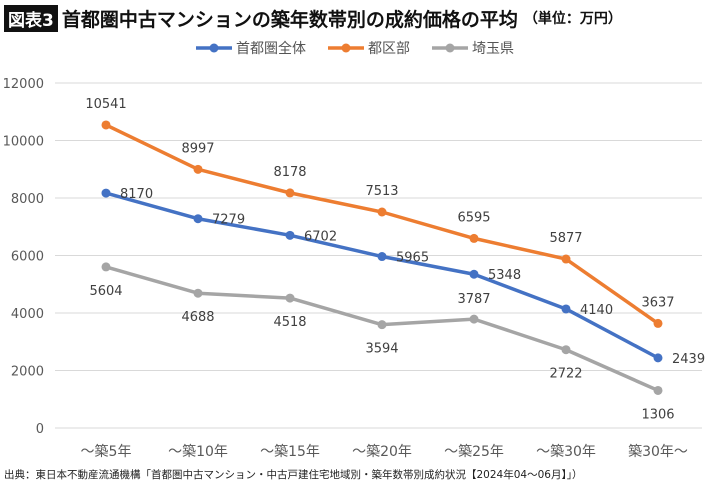  Describe the element at coordinates (596, 310) in the screenshot. I see `data-label: 4140` at that location.